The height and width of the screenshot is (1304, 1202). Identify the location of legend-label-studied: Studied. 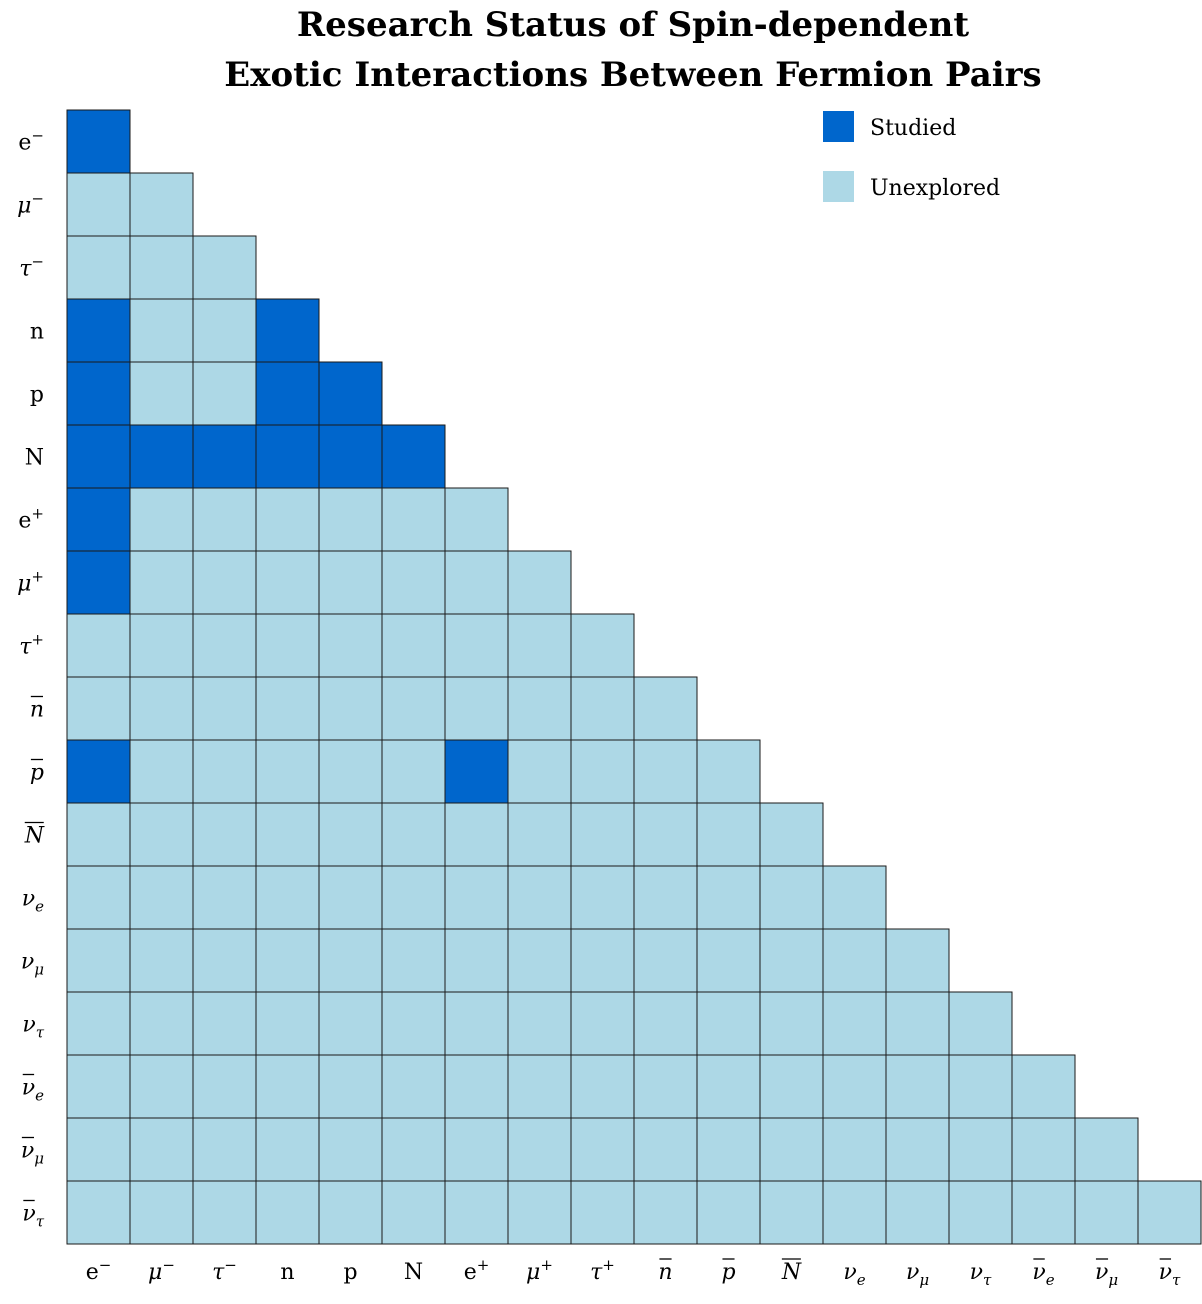
(913, 128).